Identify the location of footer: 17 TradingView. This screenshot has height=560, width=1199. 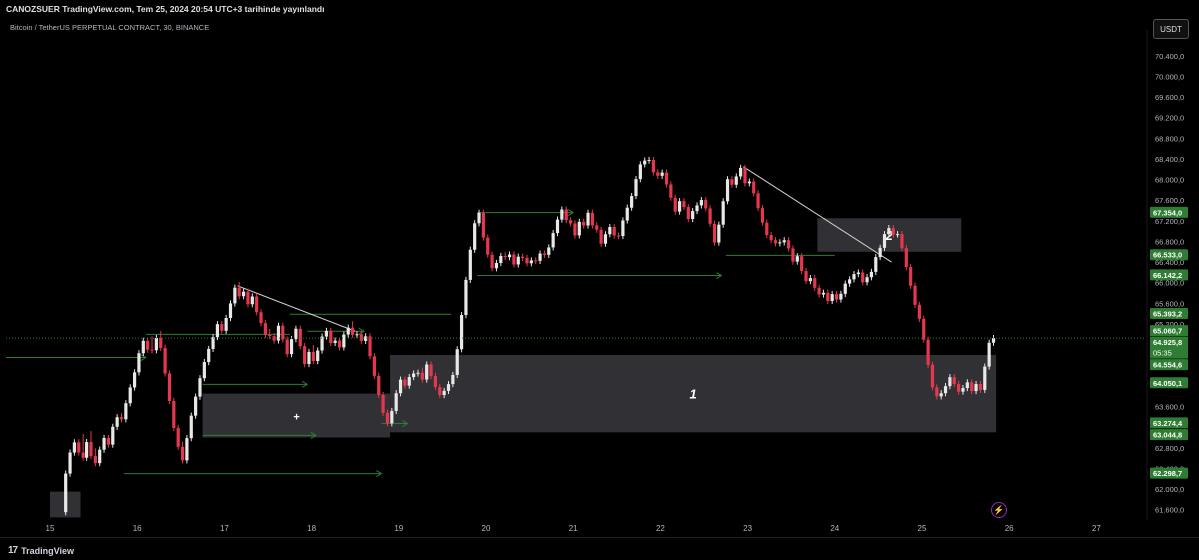
(599, 548).